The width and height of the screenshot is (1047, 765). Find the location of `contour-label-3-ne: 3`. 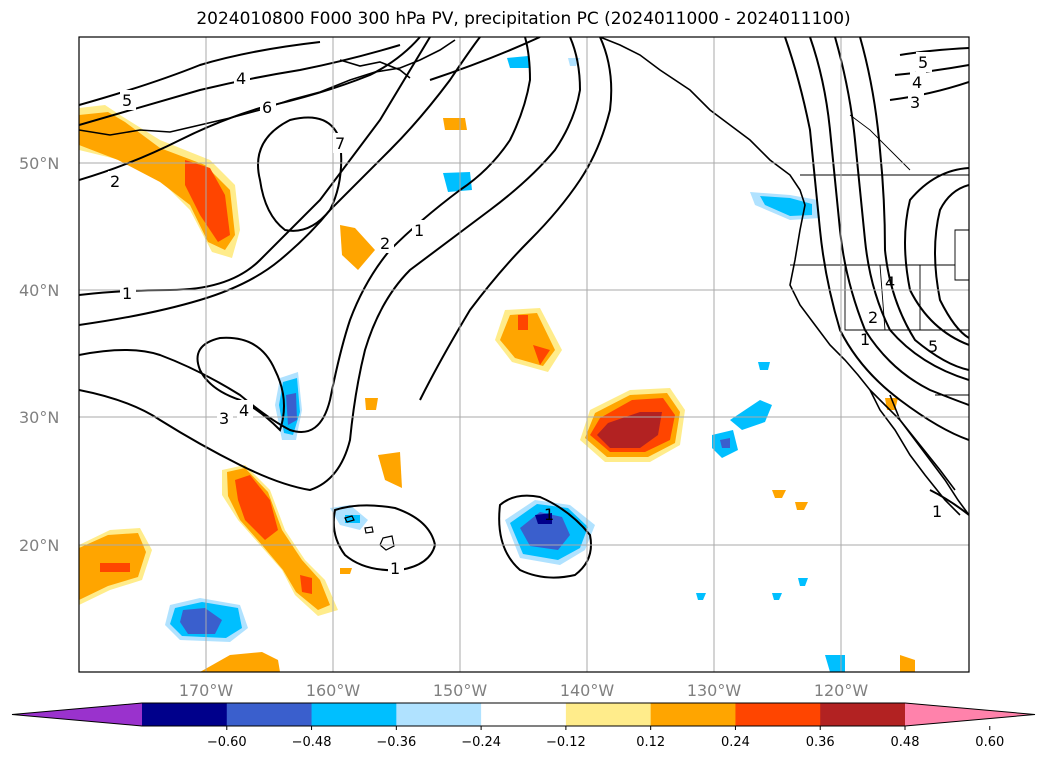

contour-label-3-ne: 3 is located at coordinates (915, 102).